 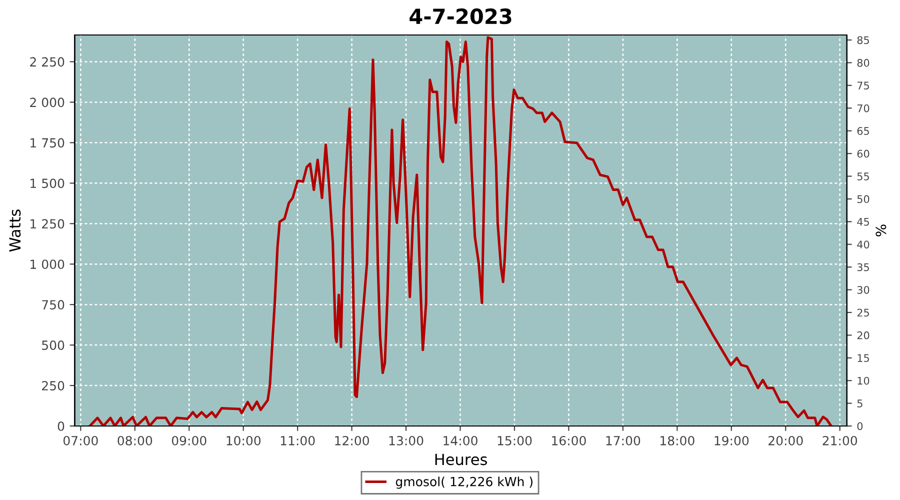 I want to click on y2-tick-label: 70, so click(x=863, y=108).